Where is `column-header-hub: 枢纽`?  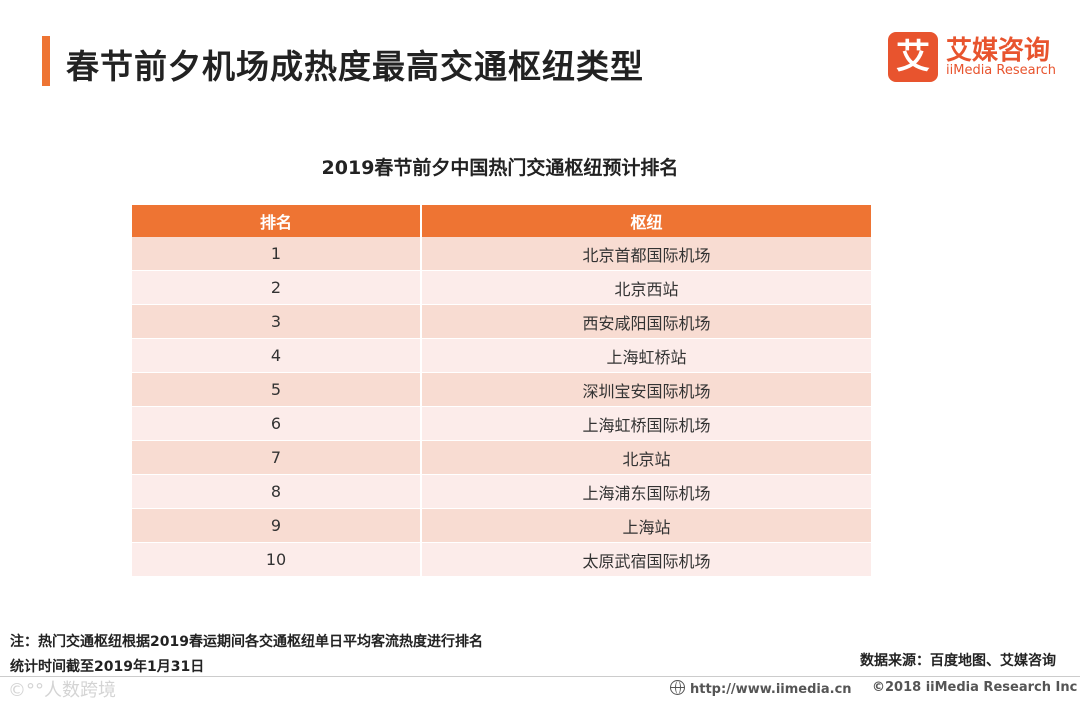 column-header-hub: 枢纽 is located at coordinates (646, 221).